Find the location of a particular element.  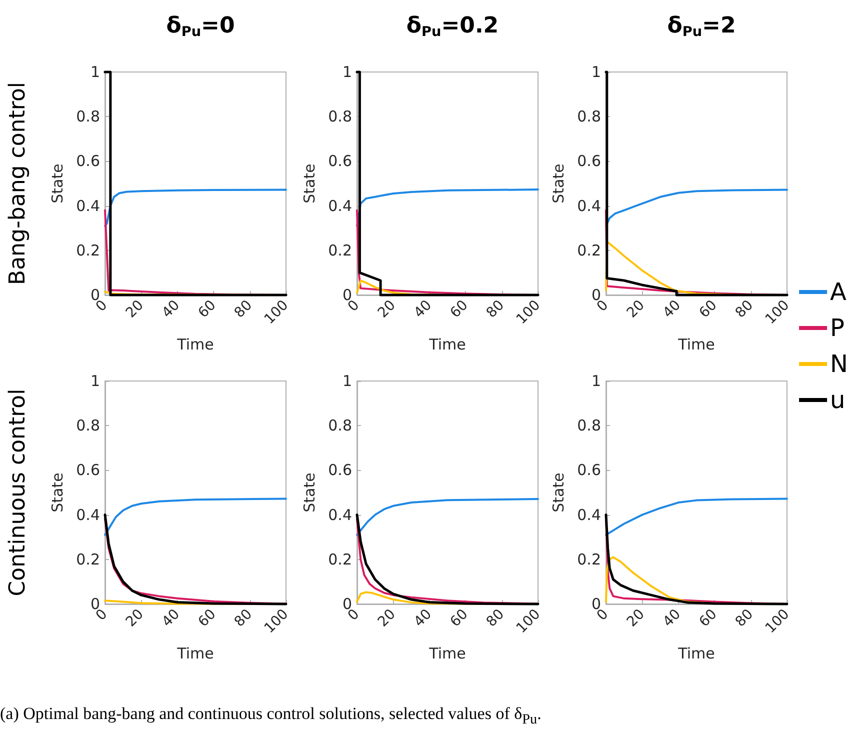

legend-label: A is located at coordinates (839, 292).